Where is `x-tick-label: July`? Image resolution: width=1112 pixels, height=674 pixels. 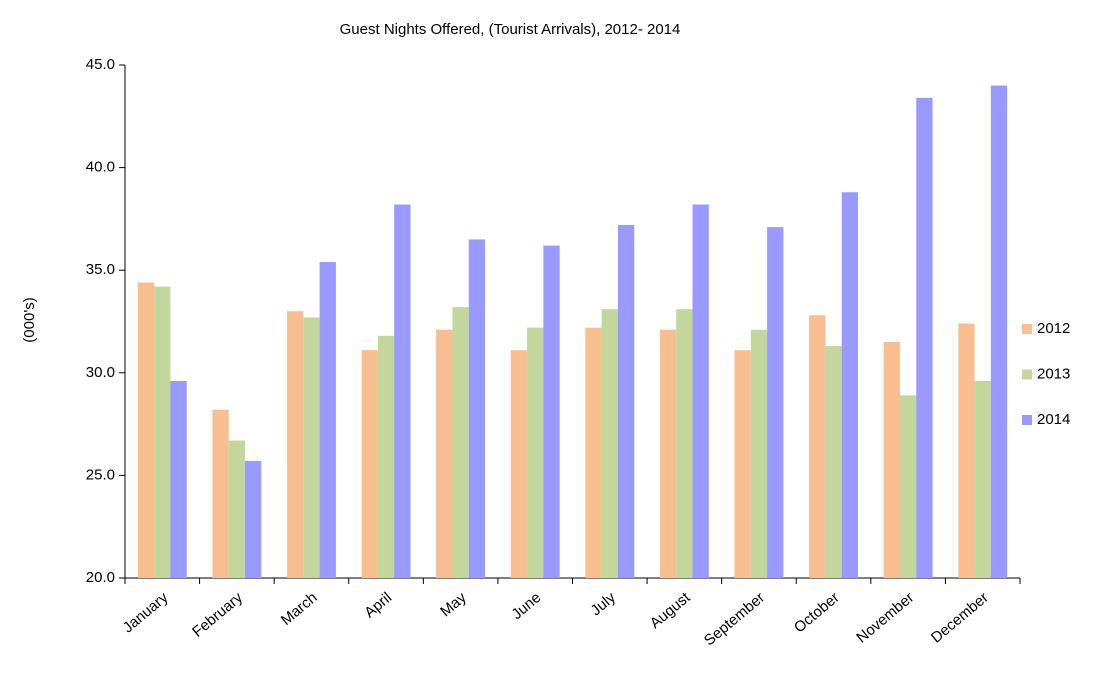 x-tick-label: July is located at coordinates (604, 604).